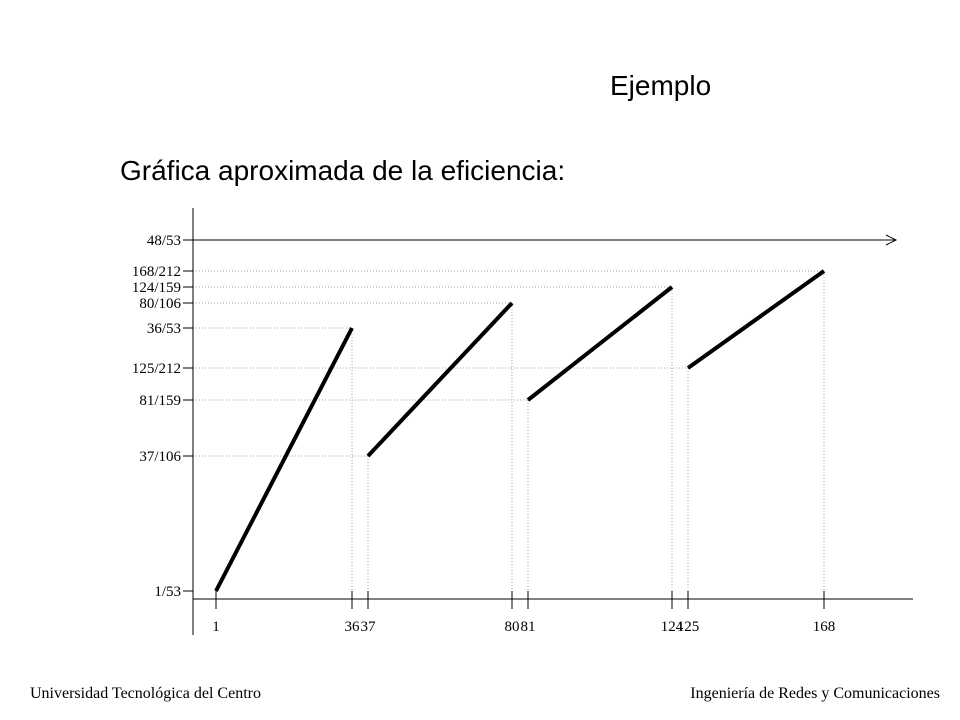 This screenshot has width=960, height=720. I want to click on y-tick-label: 124/159, so click(156, 288).